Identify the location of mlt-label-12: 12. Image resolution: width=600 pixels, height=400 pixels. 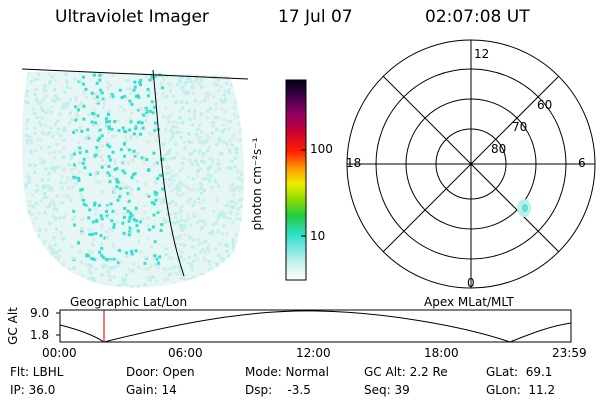
(482, 54).